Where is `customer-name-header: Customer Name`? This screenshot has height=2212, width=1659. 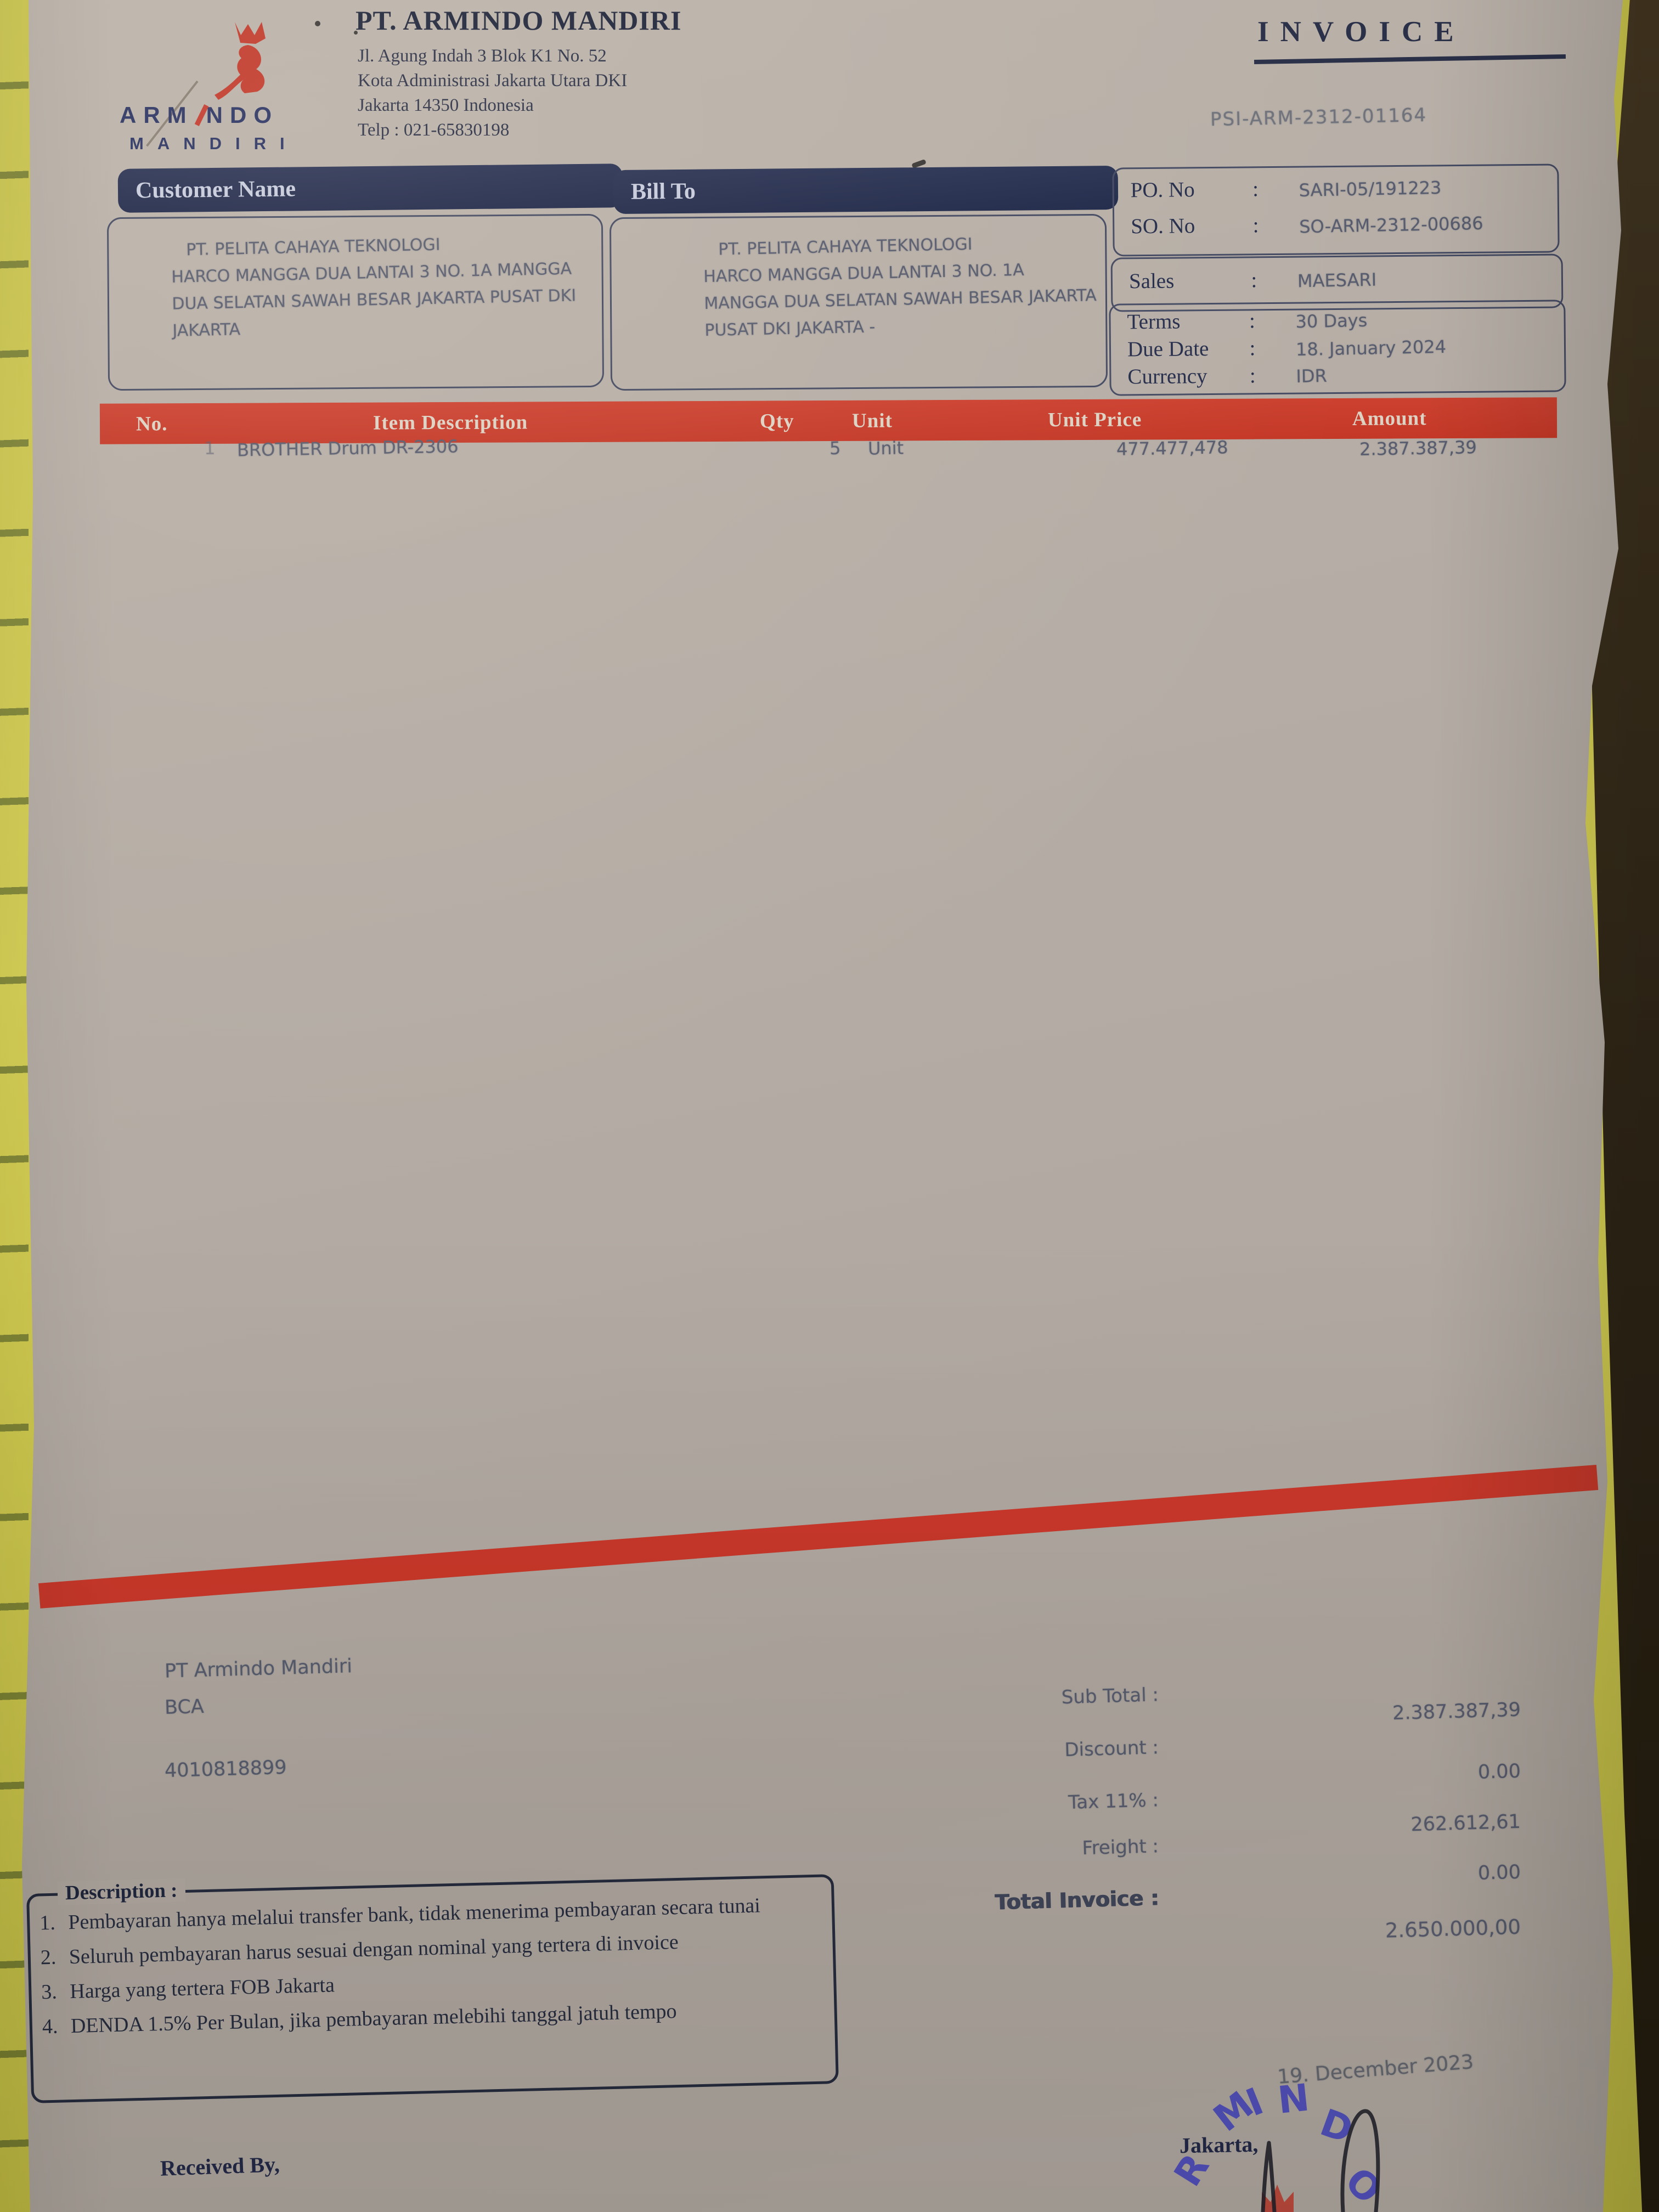
customer-name-header: Customer Name is located at coordinates (370, 188).